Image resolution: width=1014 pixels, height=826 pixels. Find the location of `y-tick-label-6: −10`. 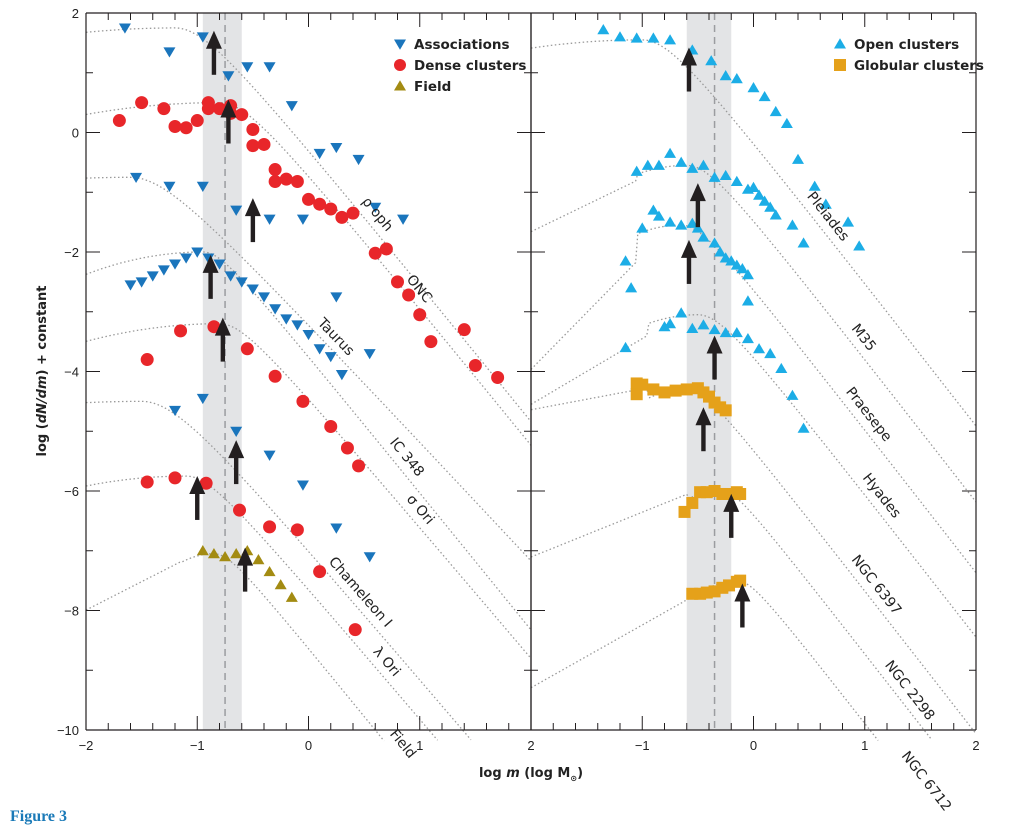

y-tick-label-6: −10 is located at coordinates (68, 730).